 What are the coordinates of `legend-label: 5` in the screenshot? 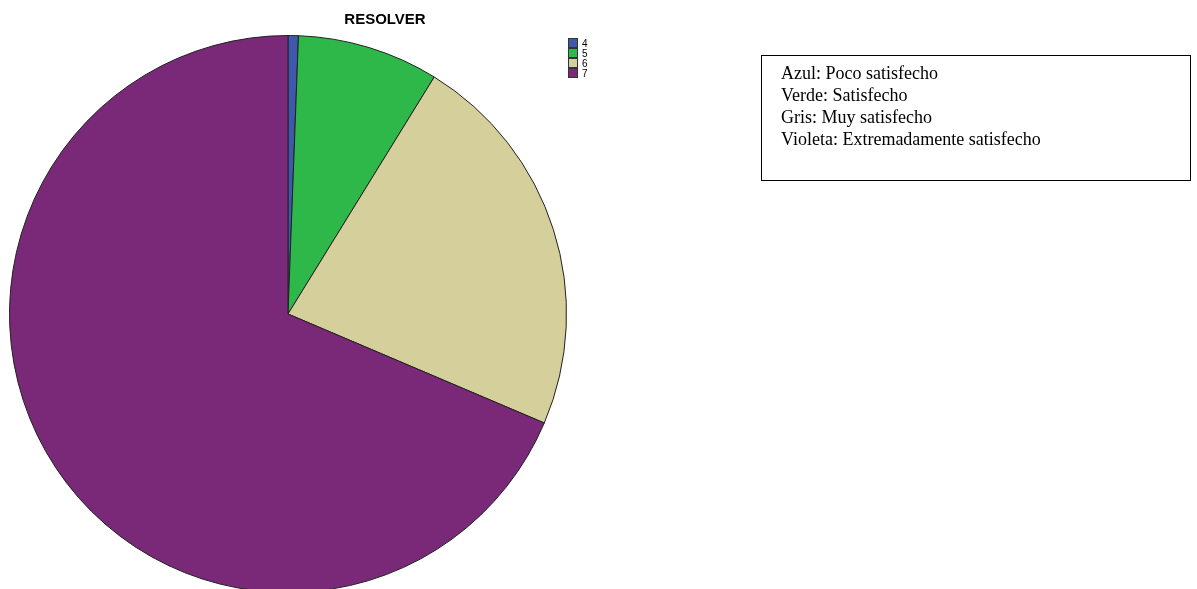 It's located at (585, 53).